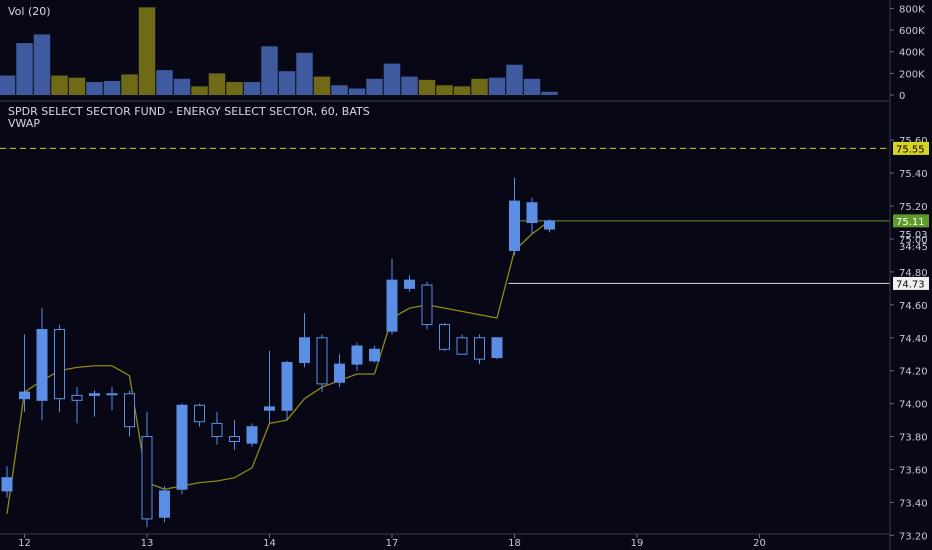 The image size is (932, 550). What do you see at coordinates (913, 470) in the screenshot?
I see `price-tick-label: 73.60` at bounding box center [913, 470].